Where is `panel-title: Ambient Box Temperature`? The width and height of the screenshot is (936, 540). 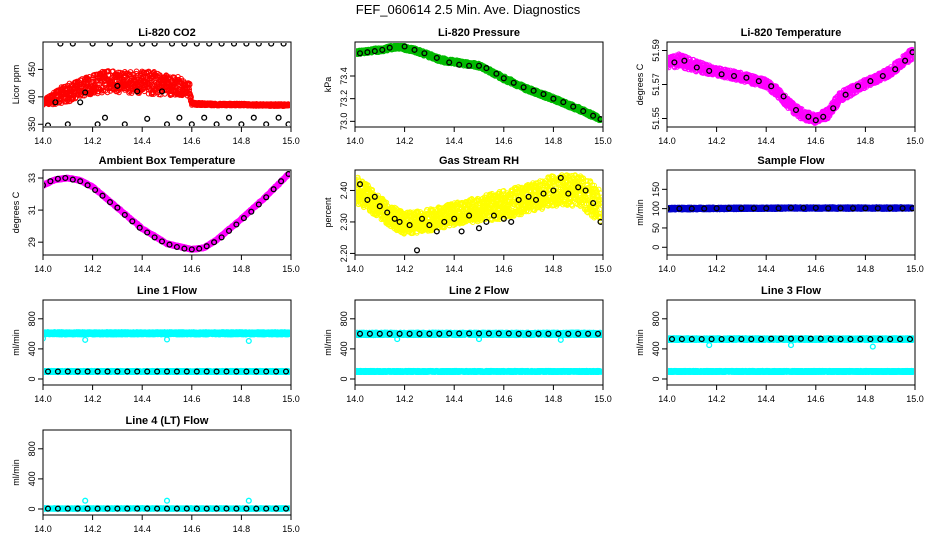 panel-title: Ambient Box Temperature is located at coordinates (167, 161).